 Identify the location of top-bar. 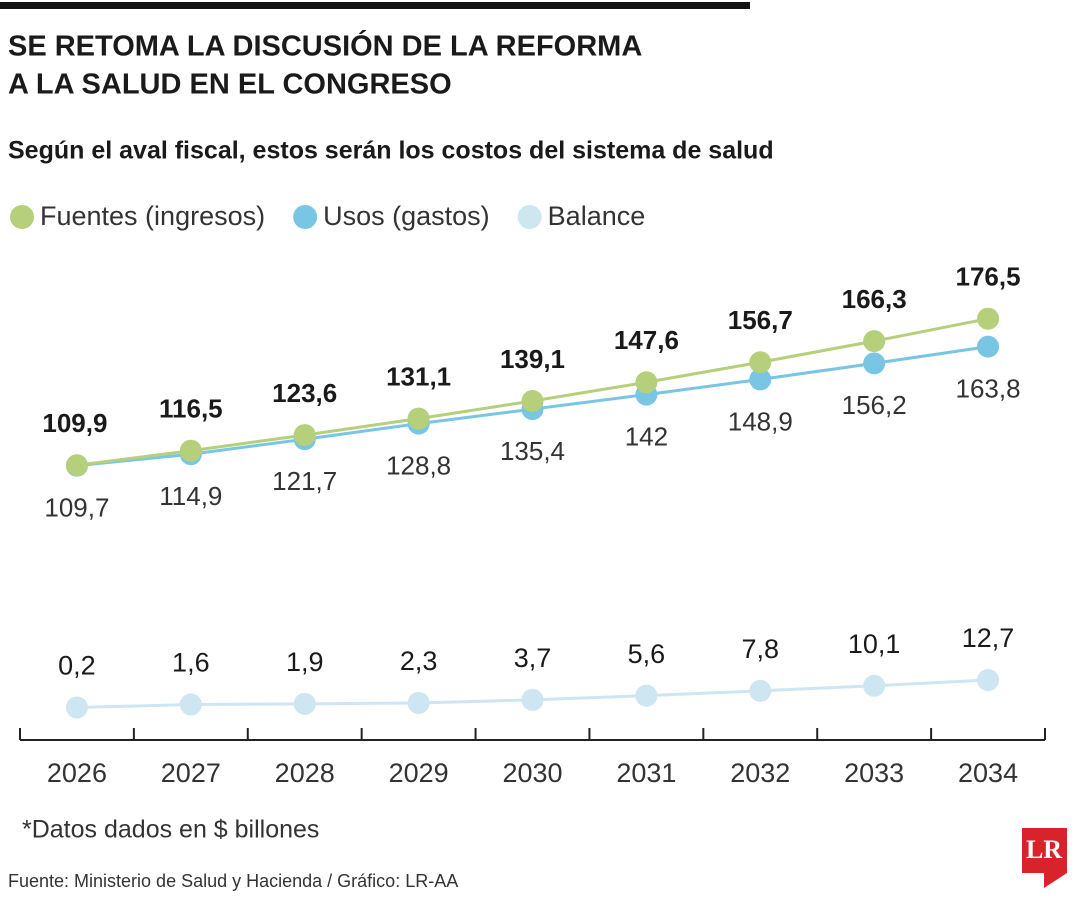
(375, 5).